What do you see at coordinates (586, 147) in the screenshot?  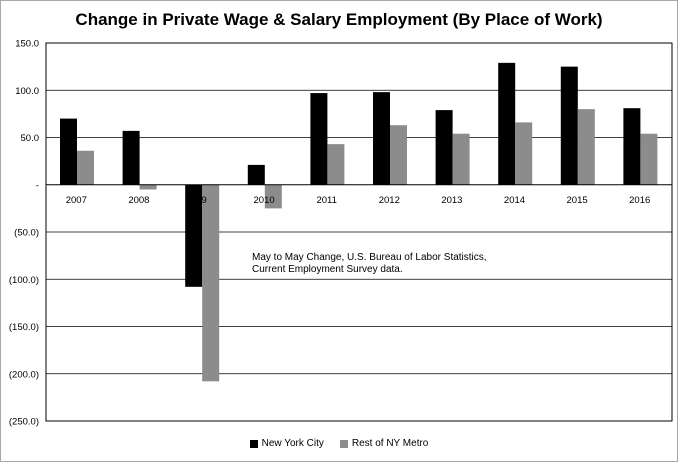 I see `bar-rest-of-ny-metro-2015` at bounding box center [586, 147].